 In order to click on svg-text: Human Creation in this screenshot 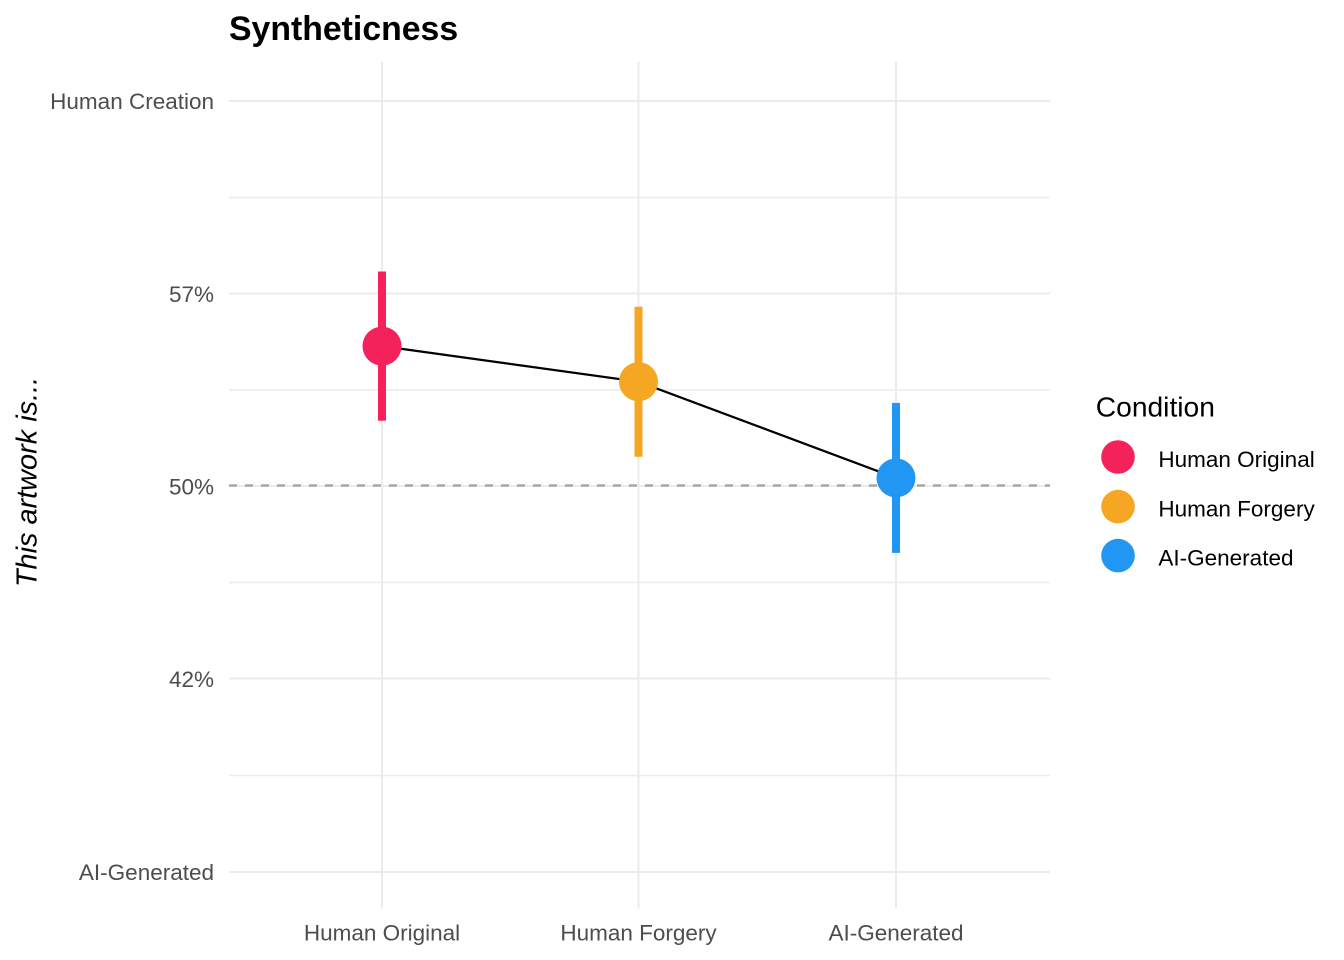, I will do `click(132, 101)`.